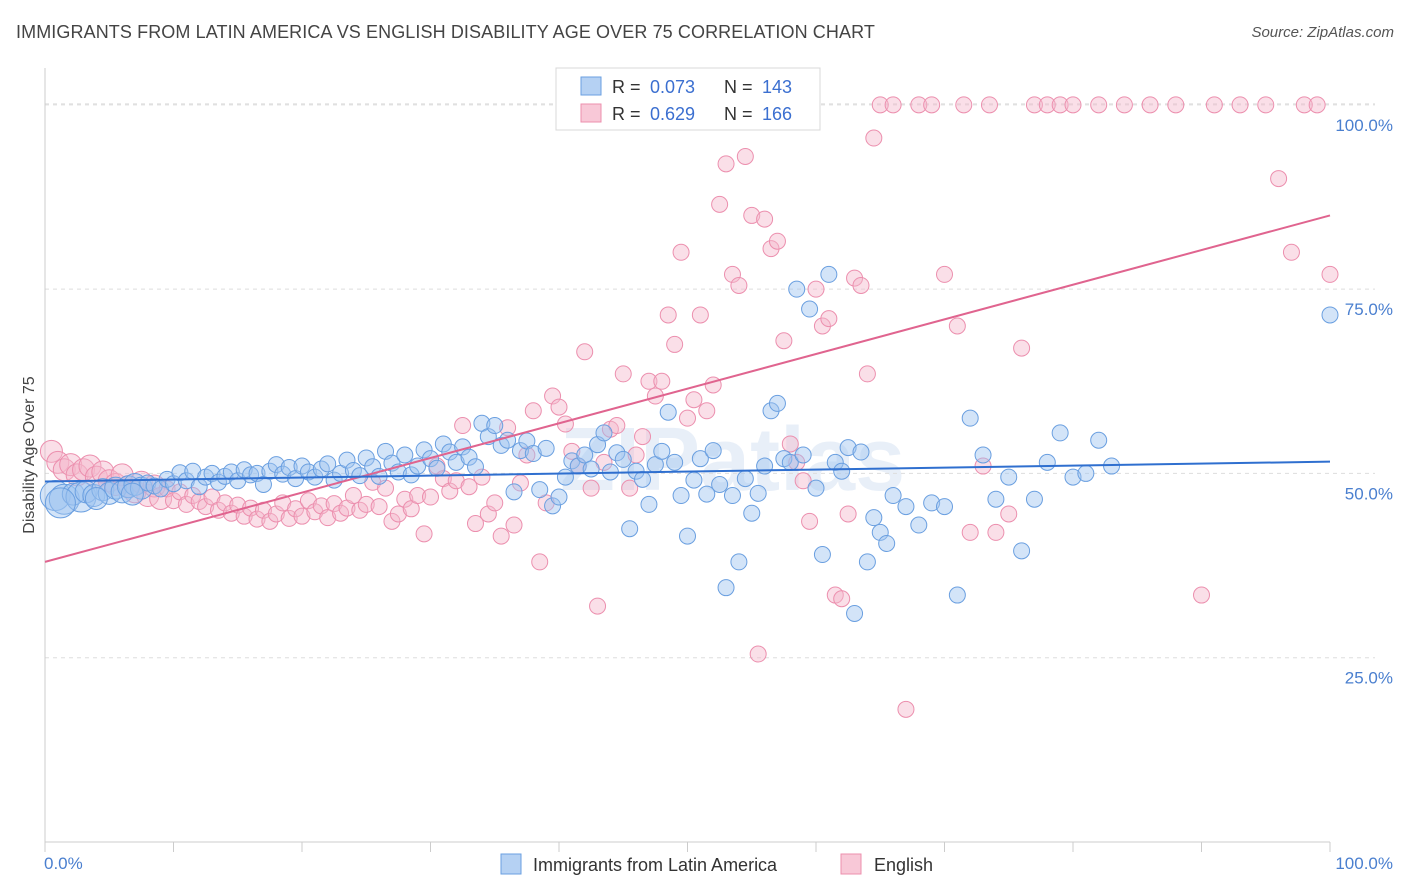 Image resolution: width=1406 pixels, height=892 pixels. I want to click on bottom-legend-swatch-blue, so click(511, 864).